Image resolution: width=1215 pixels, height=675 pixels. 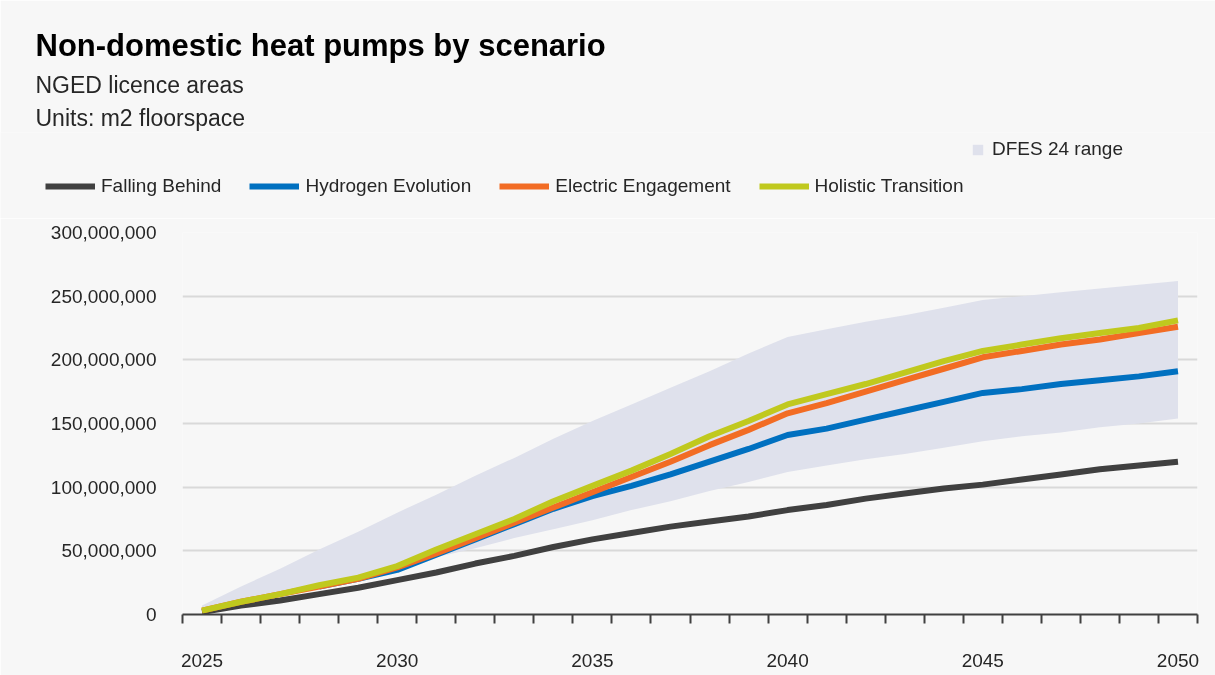 I want to click on y-tick-label: 0, so click(x=151, y=614).